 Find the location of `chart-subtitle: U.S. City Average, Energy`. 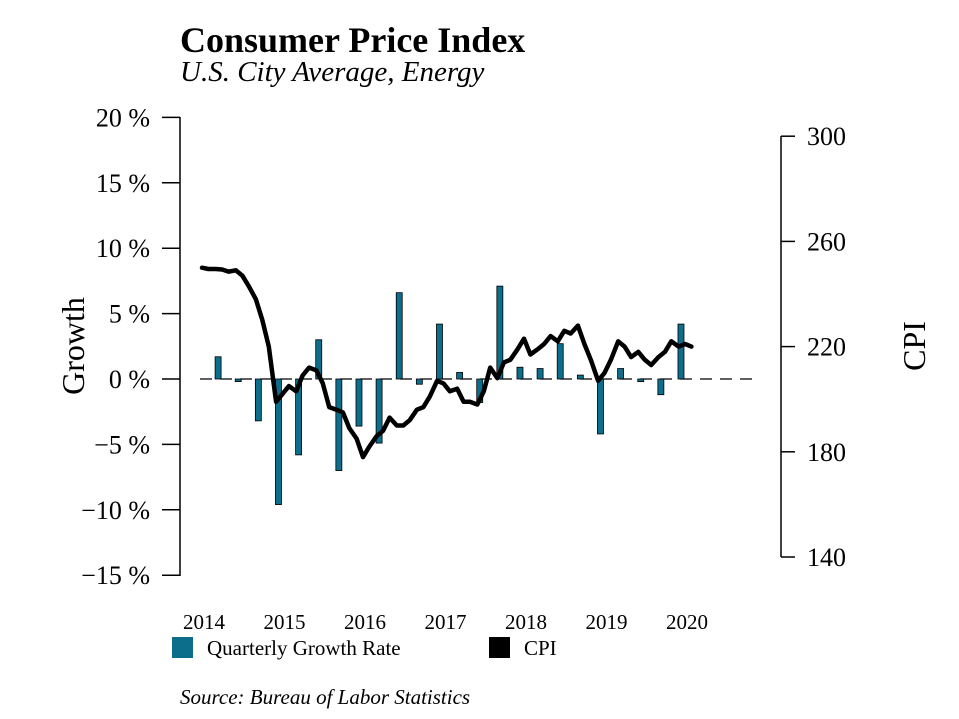

chart-subtitle: U.S. City Average, Energy is located at coordinates (332, 72).